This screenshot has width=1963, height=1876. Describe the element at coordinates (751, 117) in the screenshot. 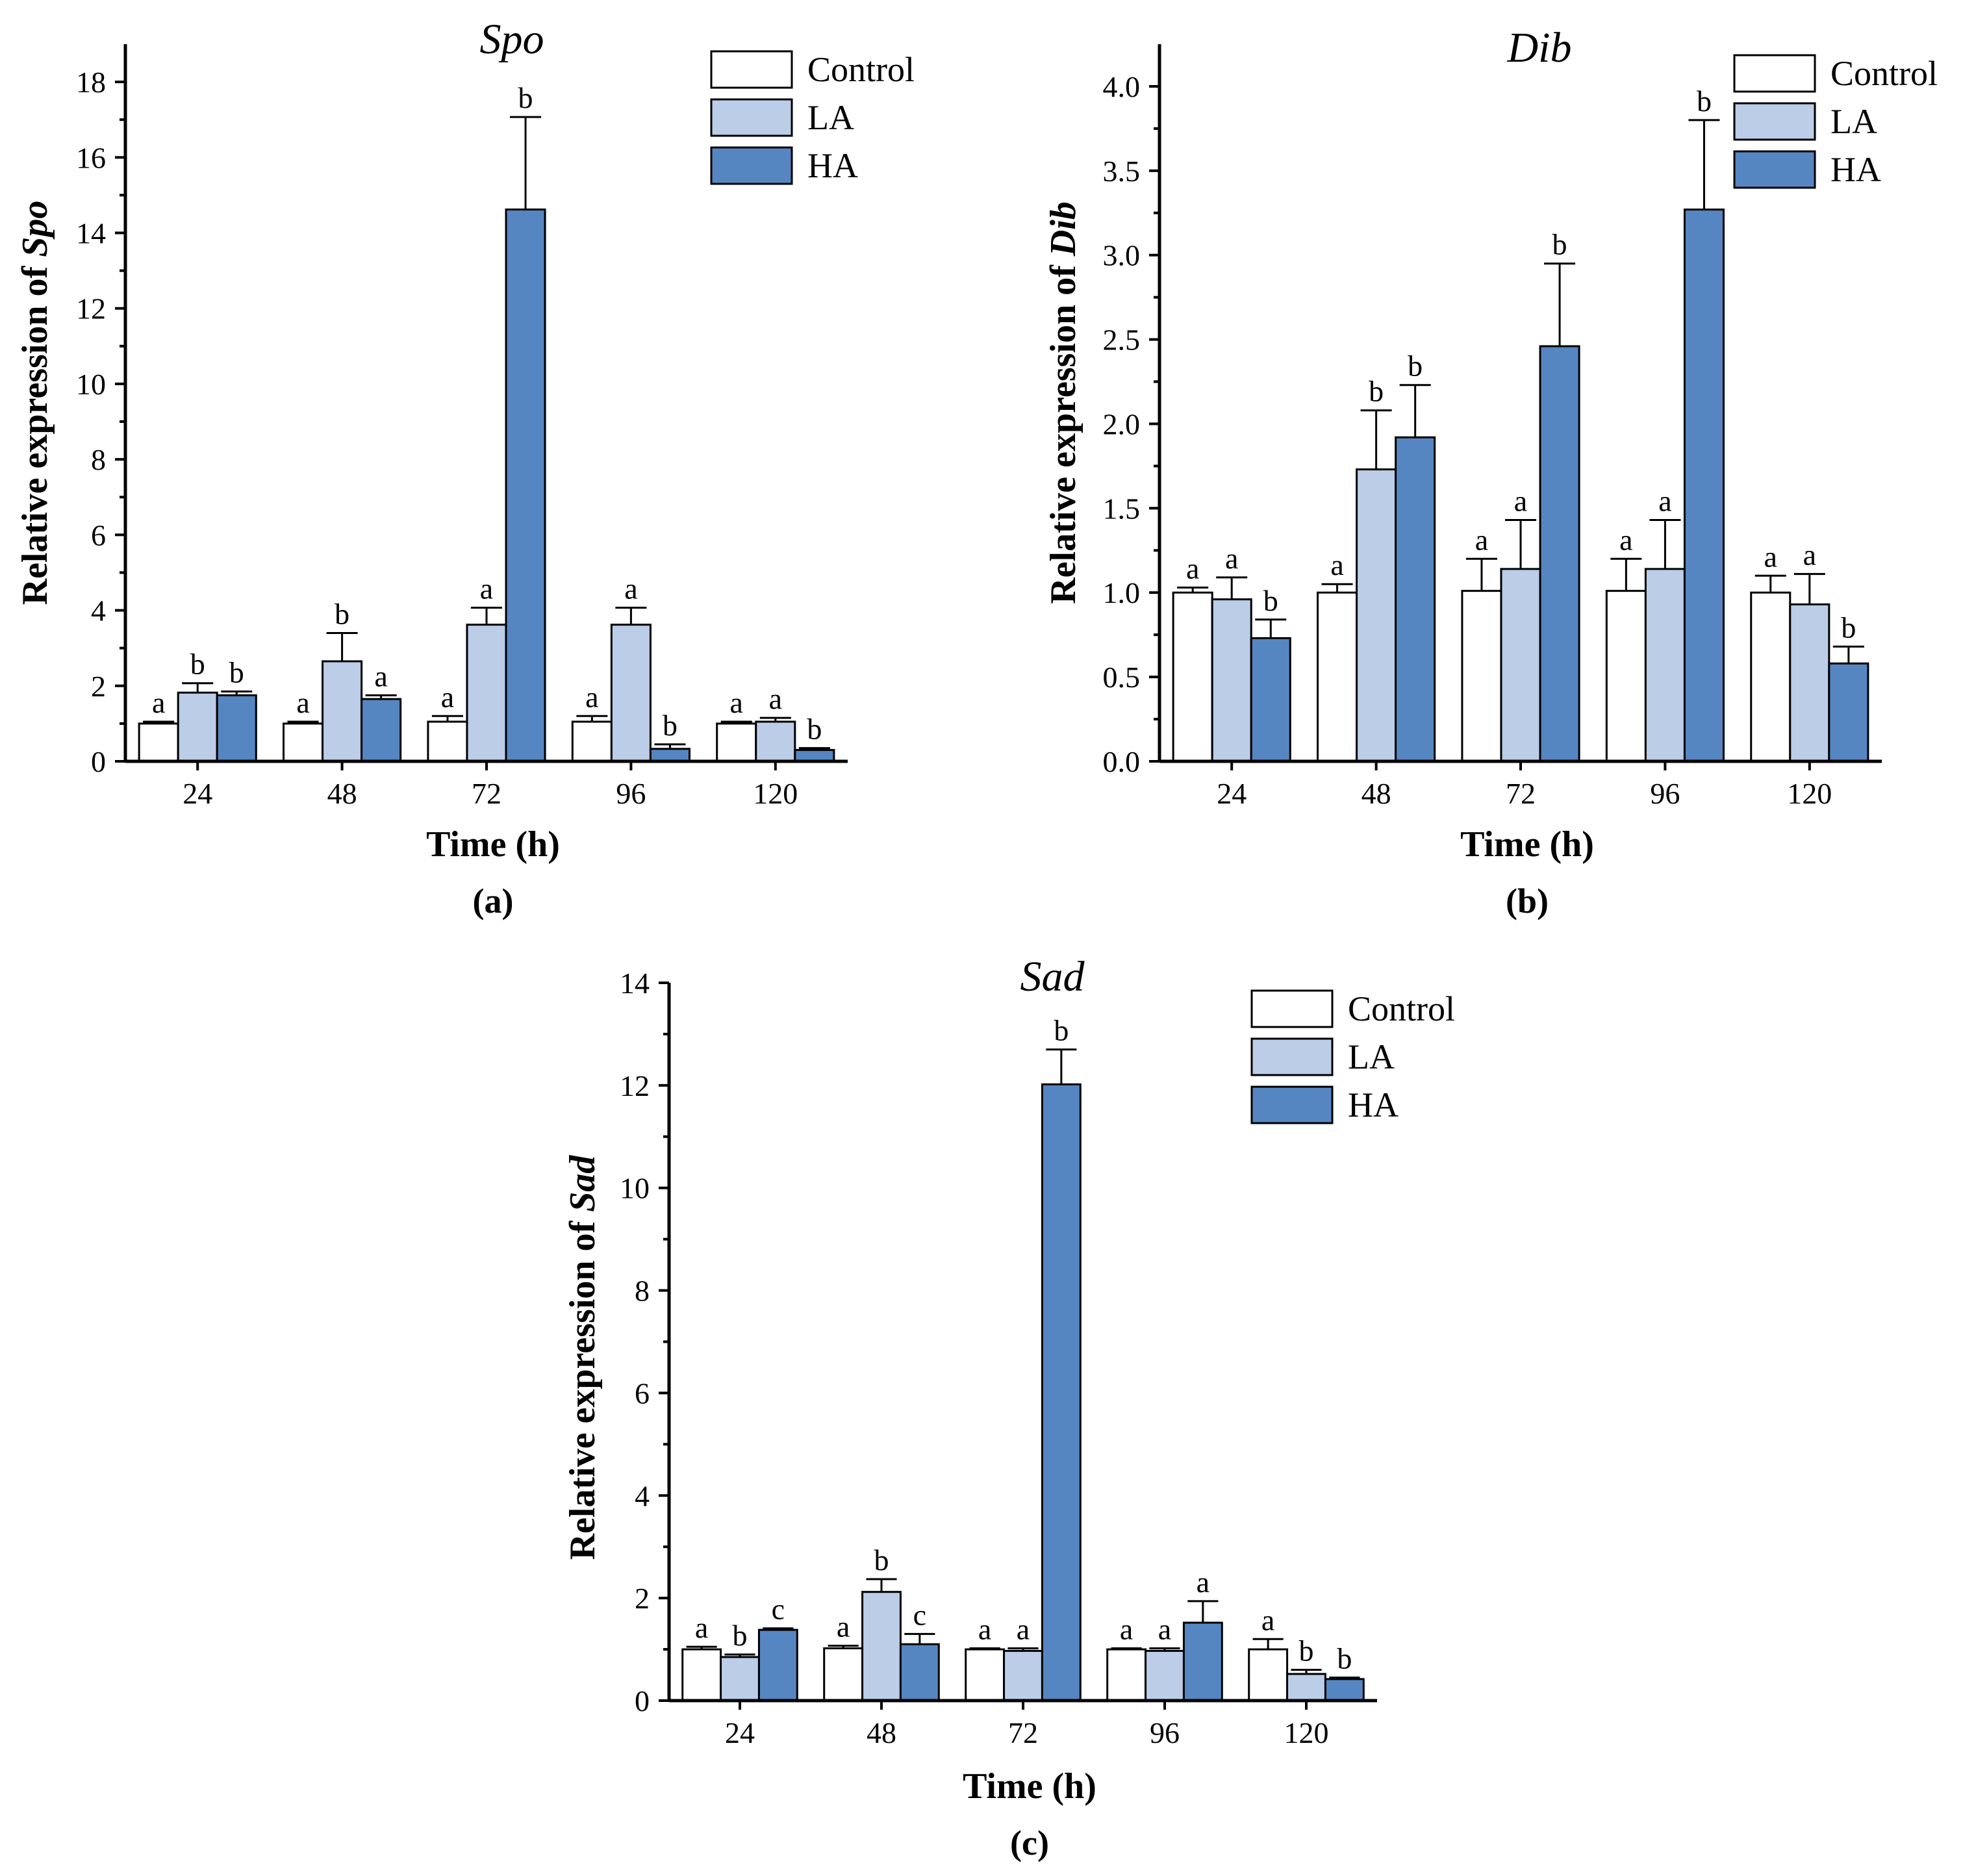

I see `legend-swatch-la` at that location.